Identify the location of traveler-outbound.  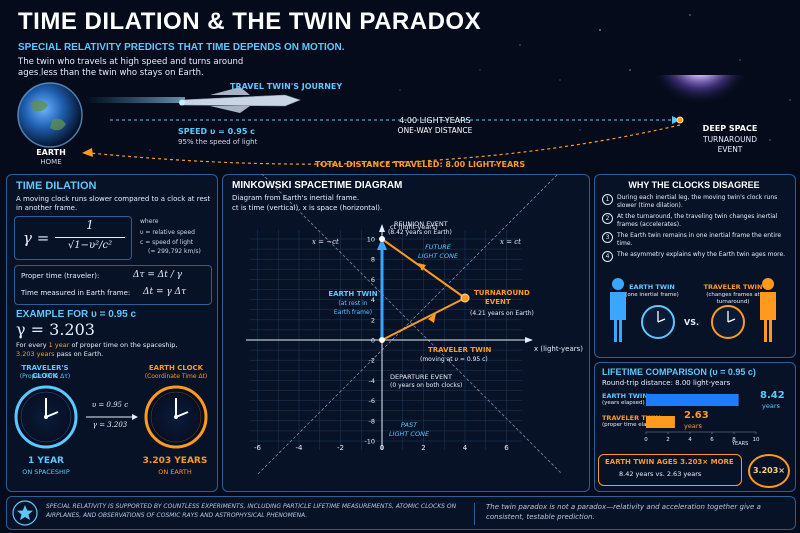
(423, 319).